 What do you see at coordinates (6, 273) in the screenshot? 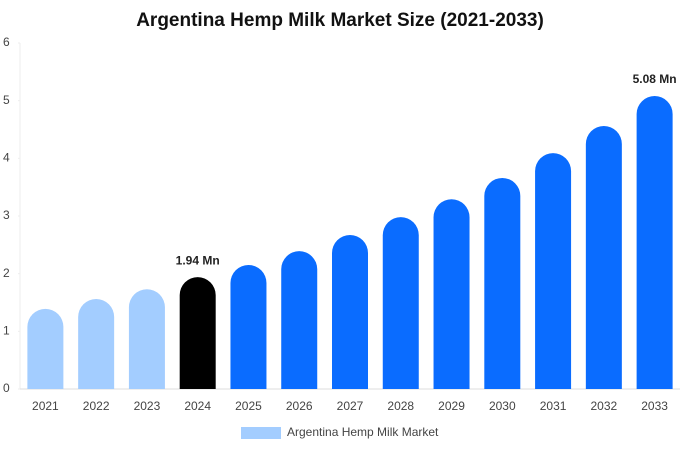
I see `y-tick-label: 2` at bounding box center [6, 273].